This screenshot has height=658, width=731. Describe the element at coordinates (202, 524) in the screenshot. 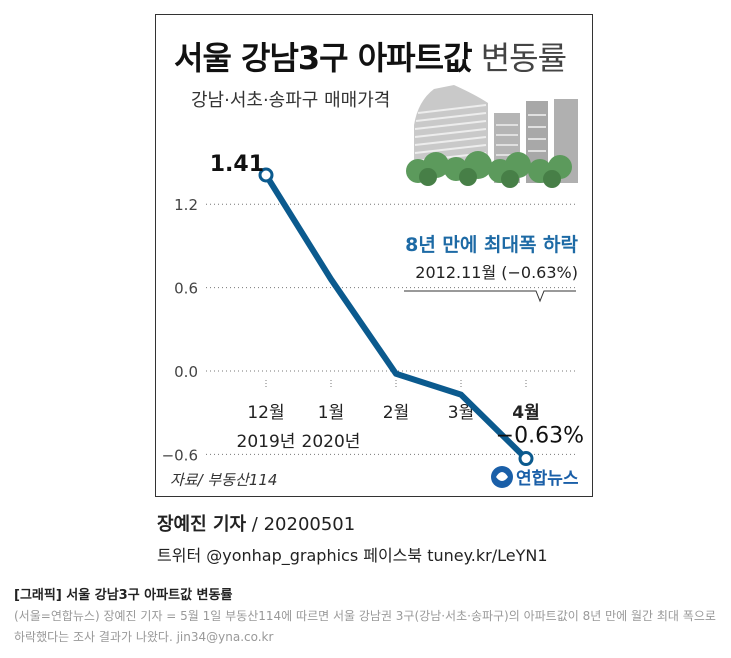

I see `reporter-name: 장예진 기자` at that location.